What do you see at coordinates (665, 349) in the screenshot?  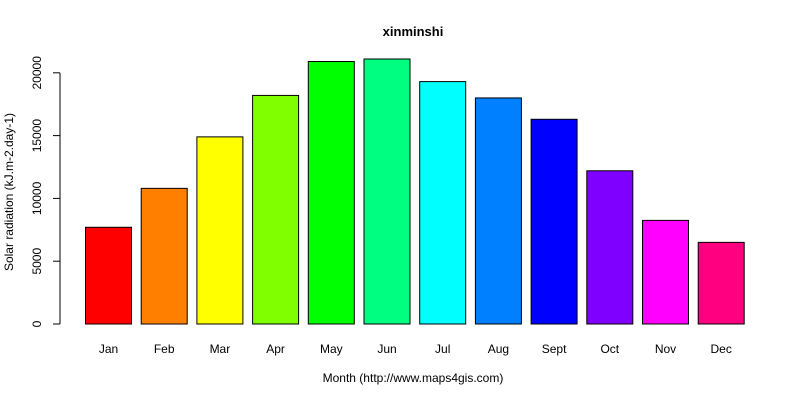 I see `x-tick-label: Nov` at bounding box center [665, 349].